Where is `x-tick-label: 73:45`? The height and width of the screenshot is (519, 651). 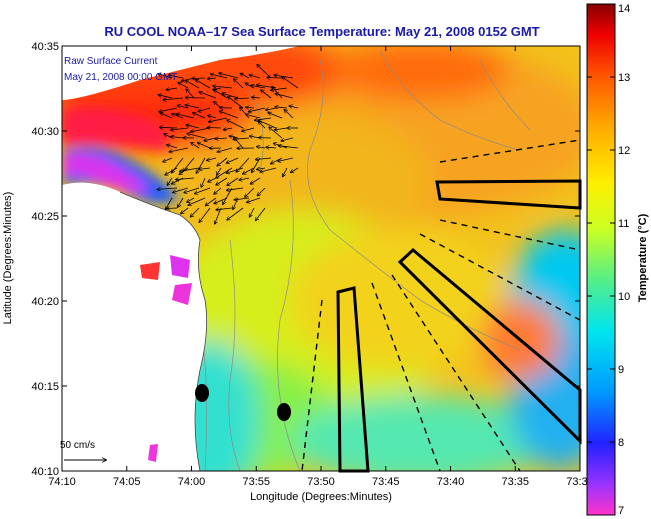 x-tick-label: 73:45 is located at coordinates (386, 482).